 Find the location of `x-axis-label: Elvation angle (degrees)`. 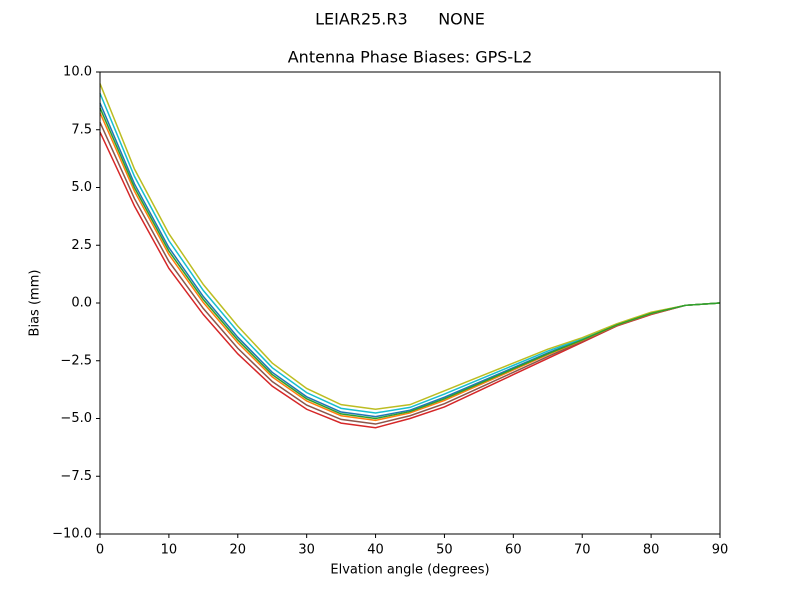

x-axis-label: Elvation angle (degrees) is located at coordinates (409, 570).